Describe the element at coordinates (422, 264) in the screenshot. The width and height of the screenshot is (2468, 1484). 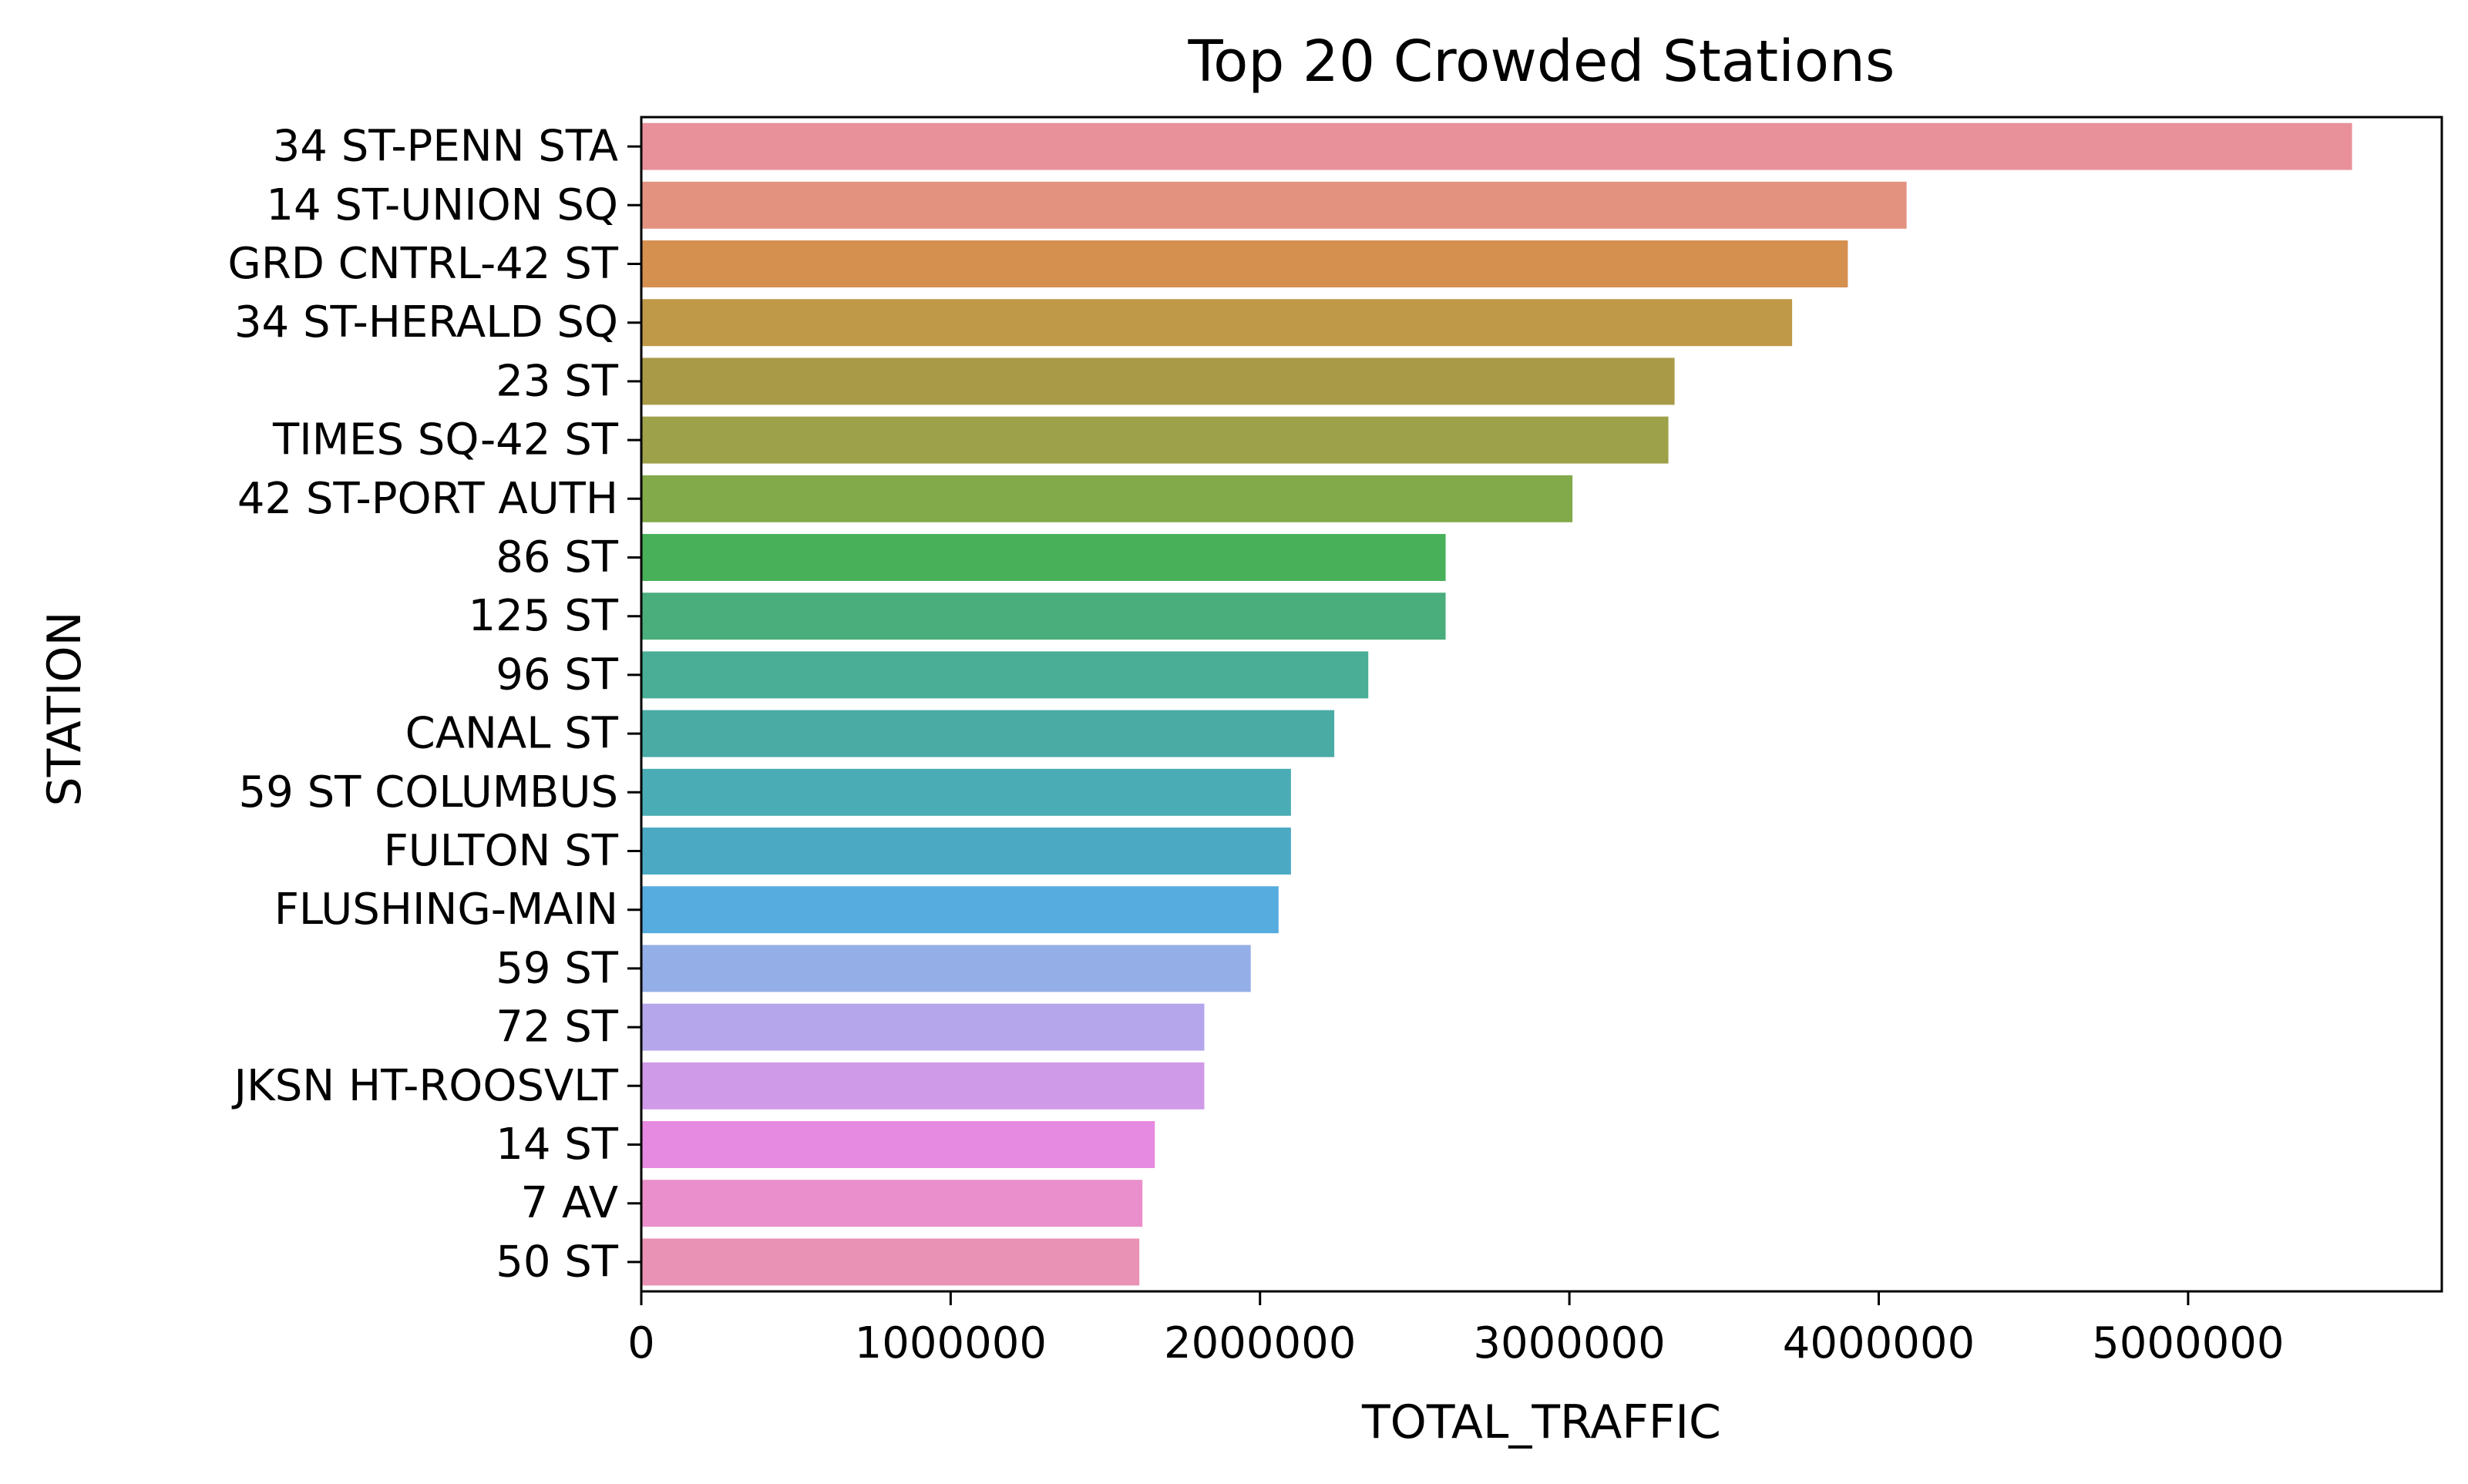
I see `y-tick-label: GRD CNTRL-42 ST` at that location.